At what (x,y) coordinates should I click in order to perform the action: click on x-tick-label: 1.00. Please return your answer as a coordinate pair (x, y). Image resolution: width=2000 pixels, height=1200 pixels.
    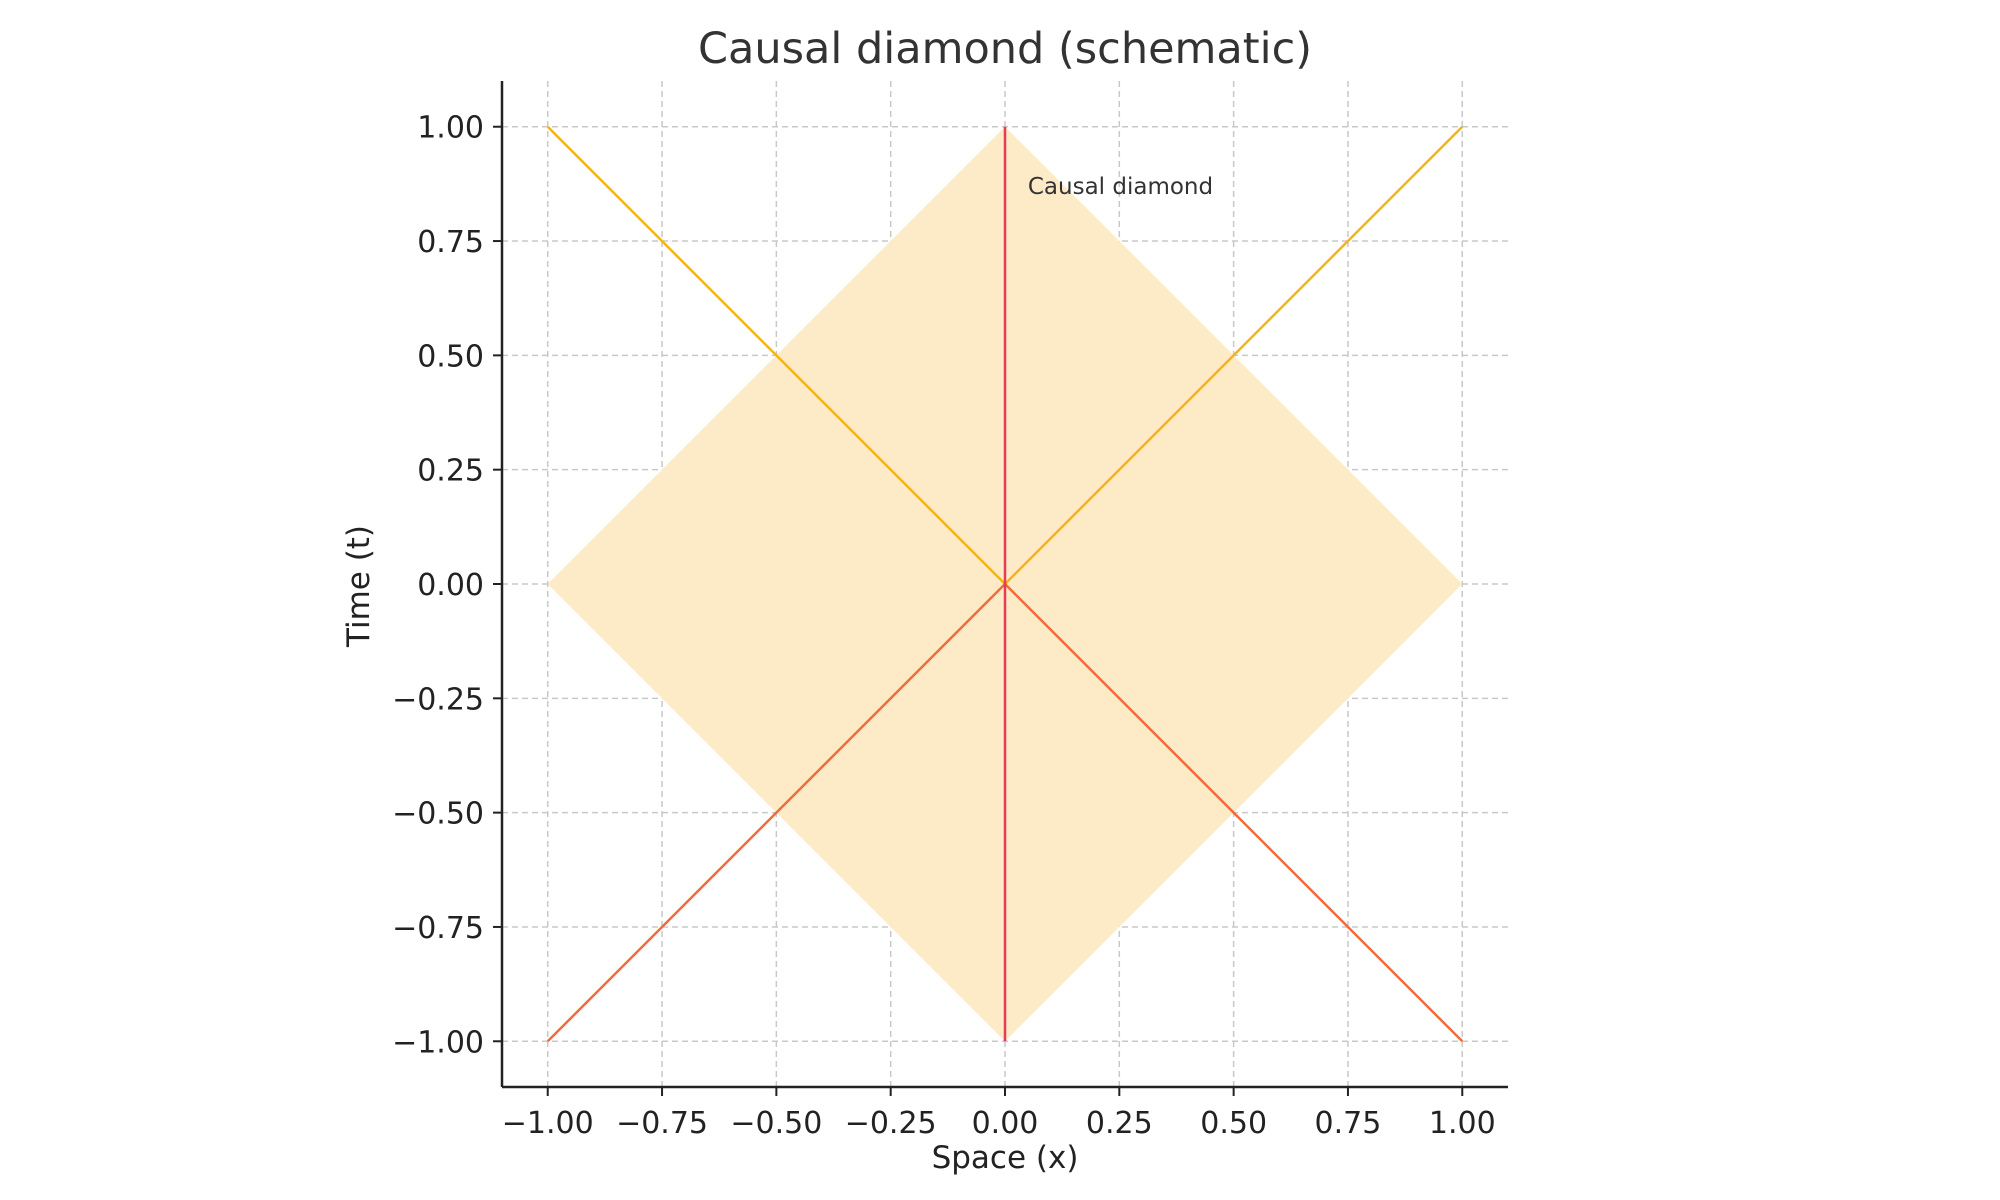
    Looking at the image, I should click on (1462, 1123).